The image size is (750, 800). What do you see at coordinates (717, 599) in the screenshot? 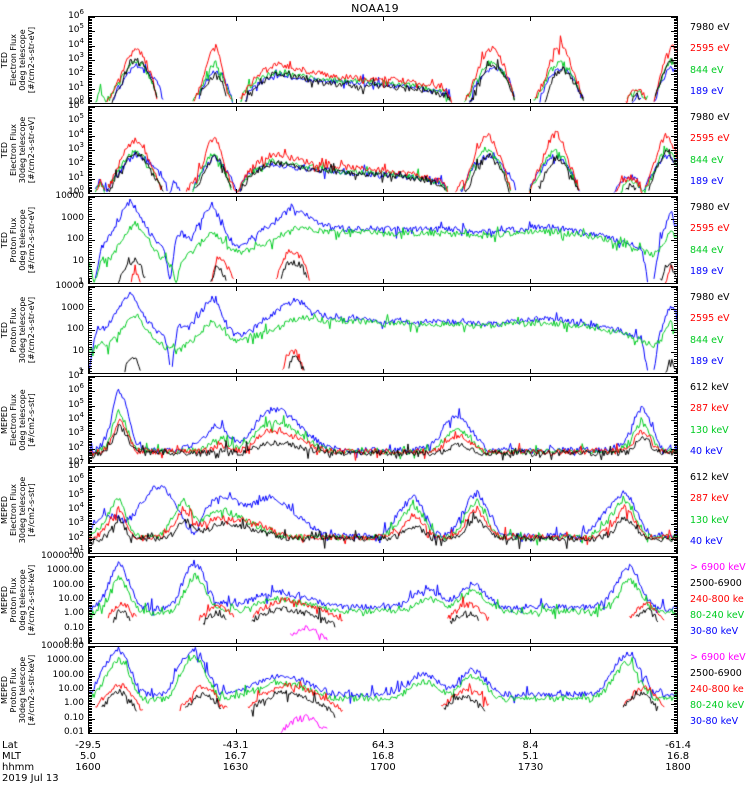
I see `legend-label: 240-800 ke` at bounding box center [717, 599].